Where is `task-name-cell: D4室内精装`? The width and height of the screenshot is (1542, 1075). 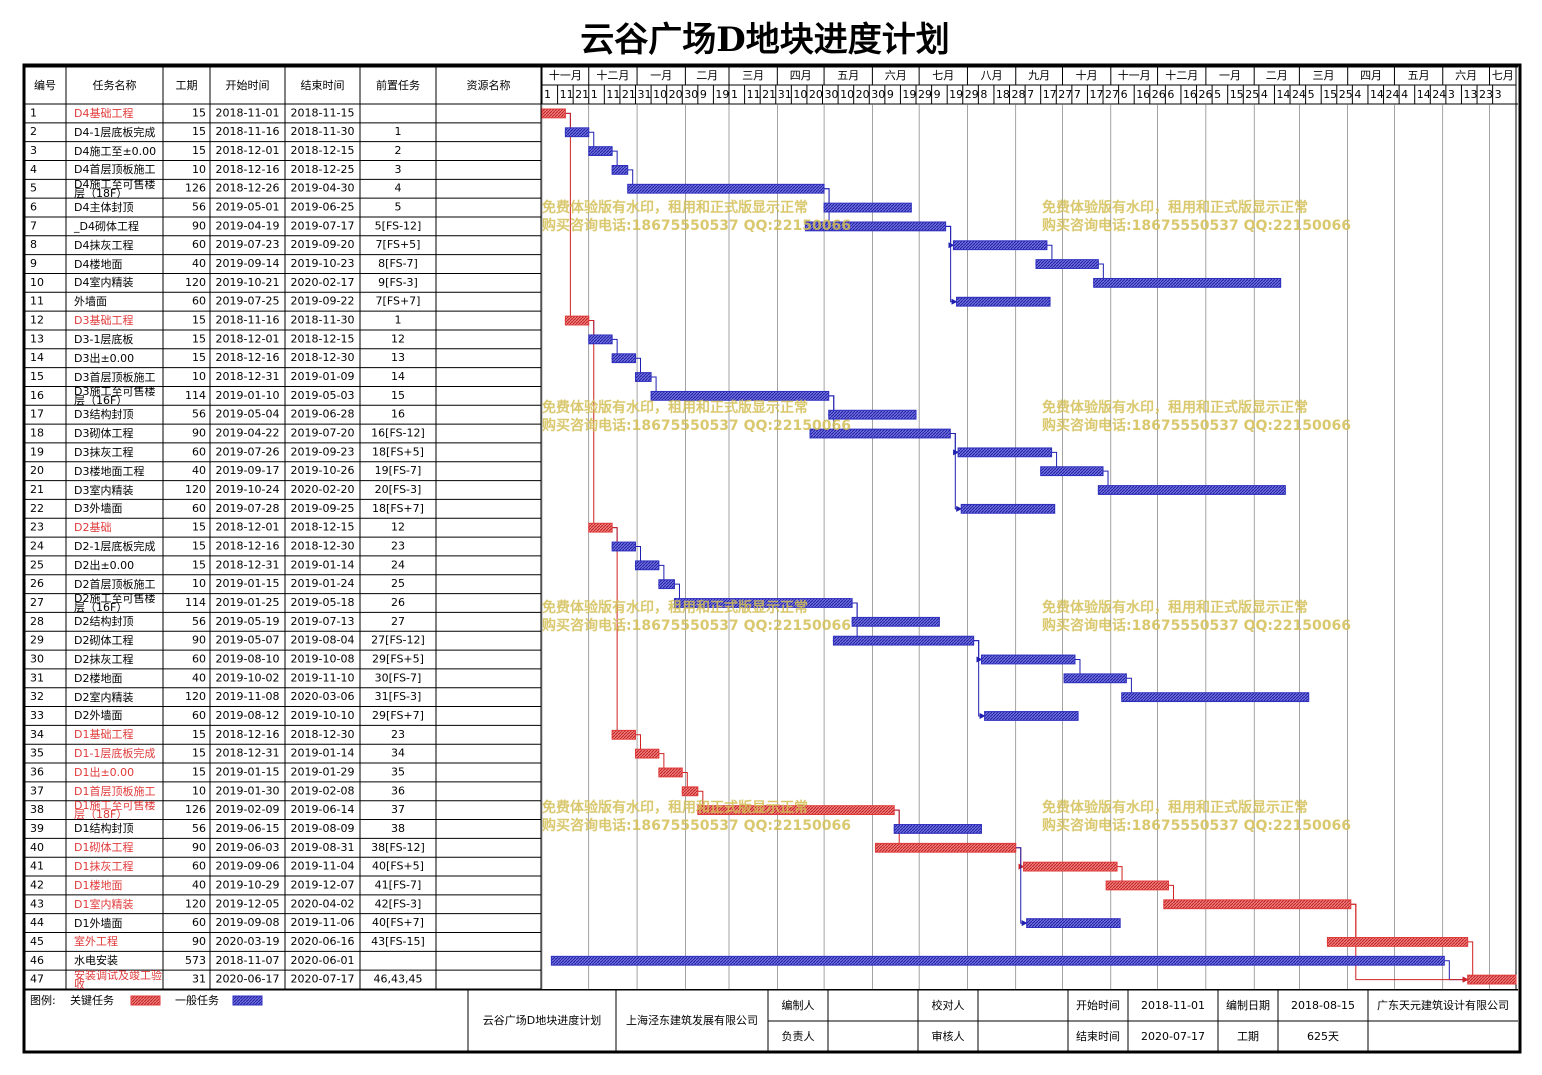 task-name-cell: D4室内精装 is located at coordinates (103, 282).